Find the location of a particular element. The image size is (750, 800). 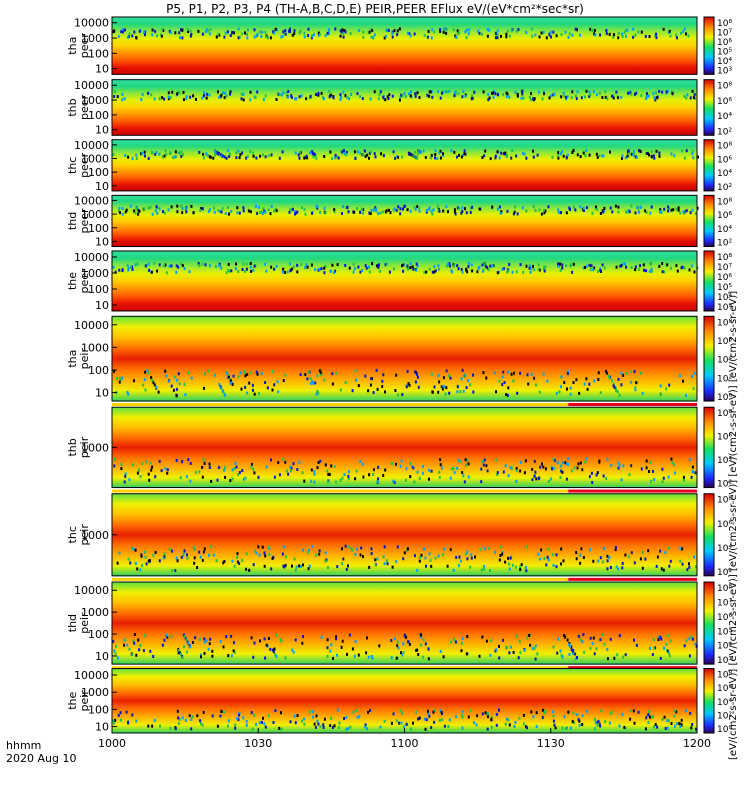

x-tick-label: 1130 is located at coordinates (551, 743).